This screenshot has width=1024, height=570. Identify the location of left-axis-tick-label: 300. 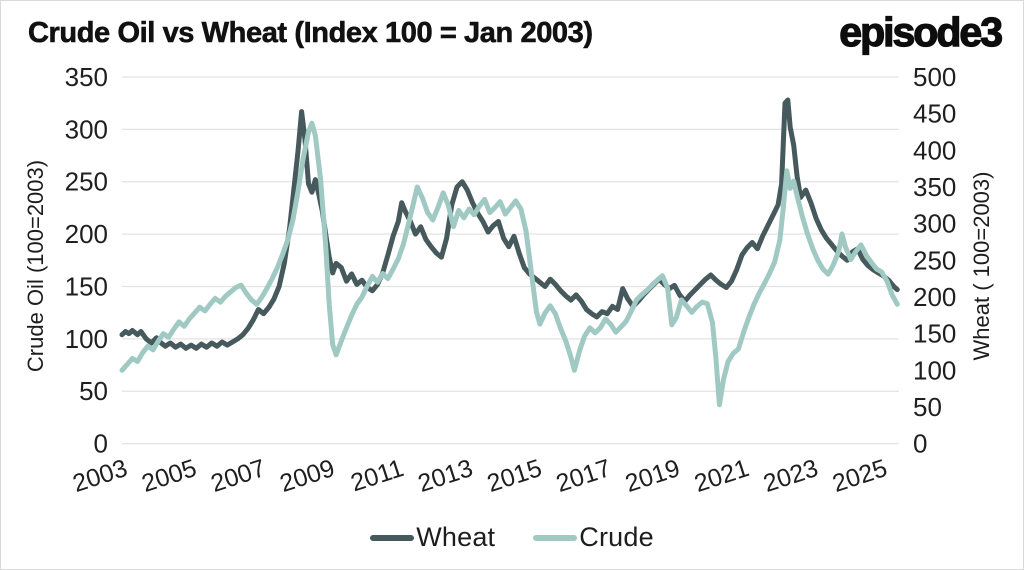
(86, 129).